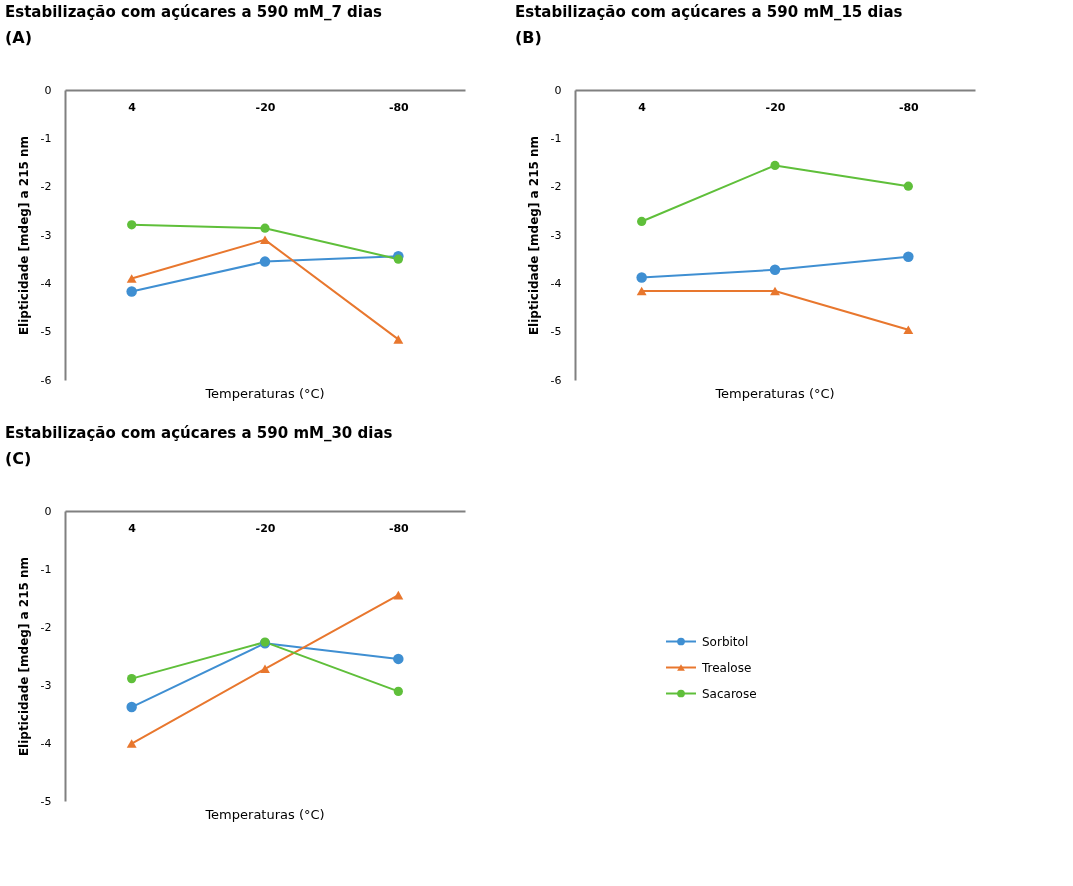 The image size is (1073, 886). Describe the element at coordinates (528, 37) in the screenshot. I see `text: (B)` at that location.